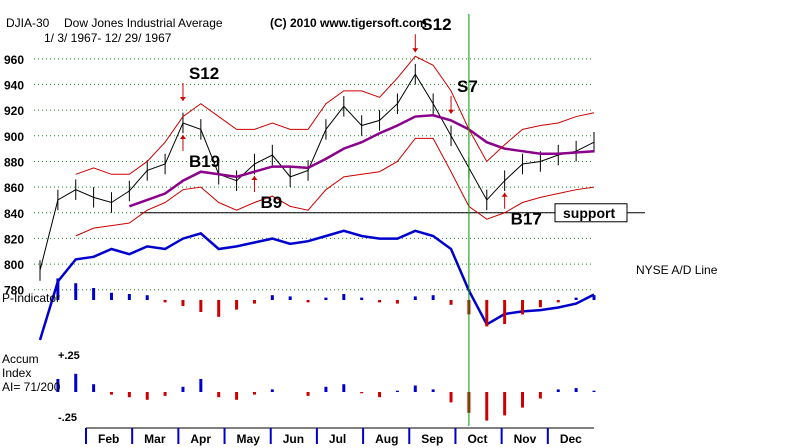  I want to click on month-label: Feb, so click(108, 439).